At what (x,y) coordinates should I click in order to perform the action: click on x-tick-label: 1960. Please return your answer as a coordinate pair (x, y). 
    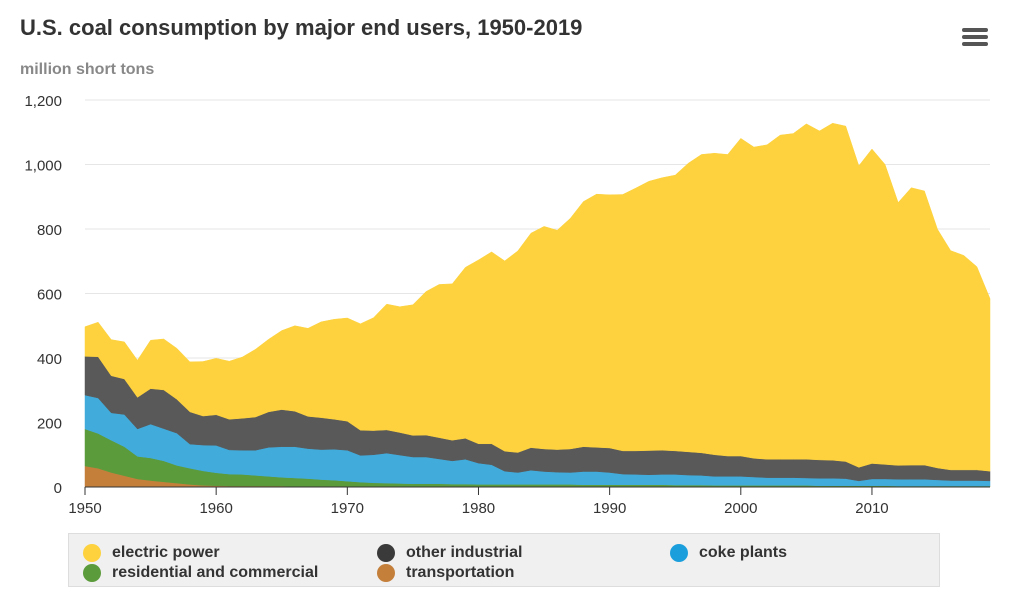
    Looking at the image, I should click on (215, 508).